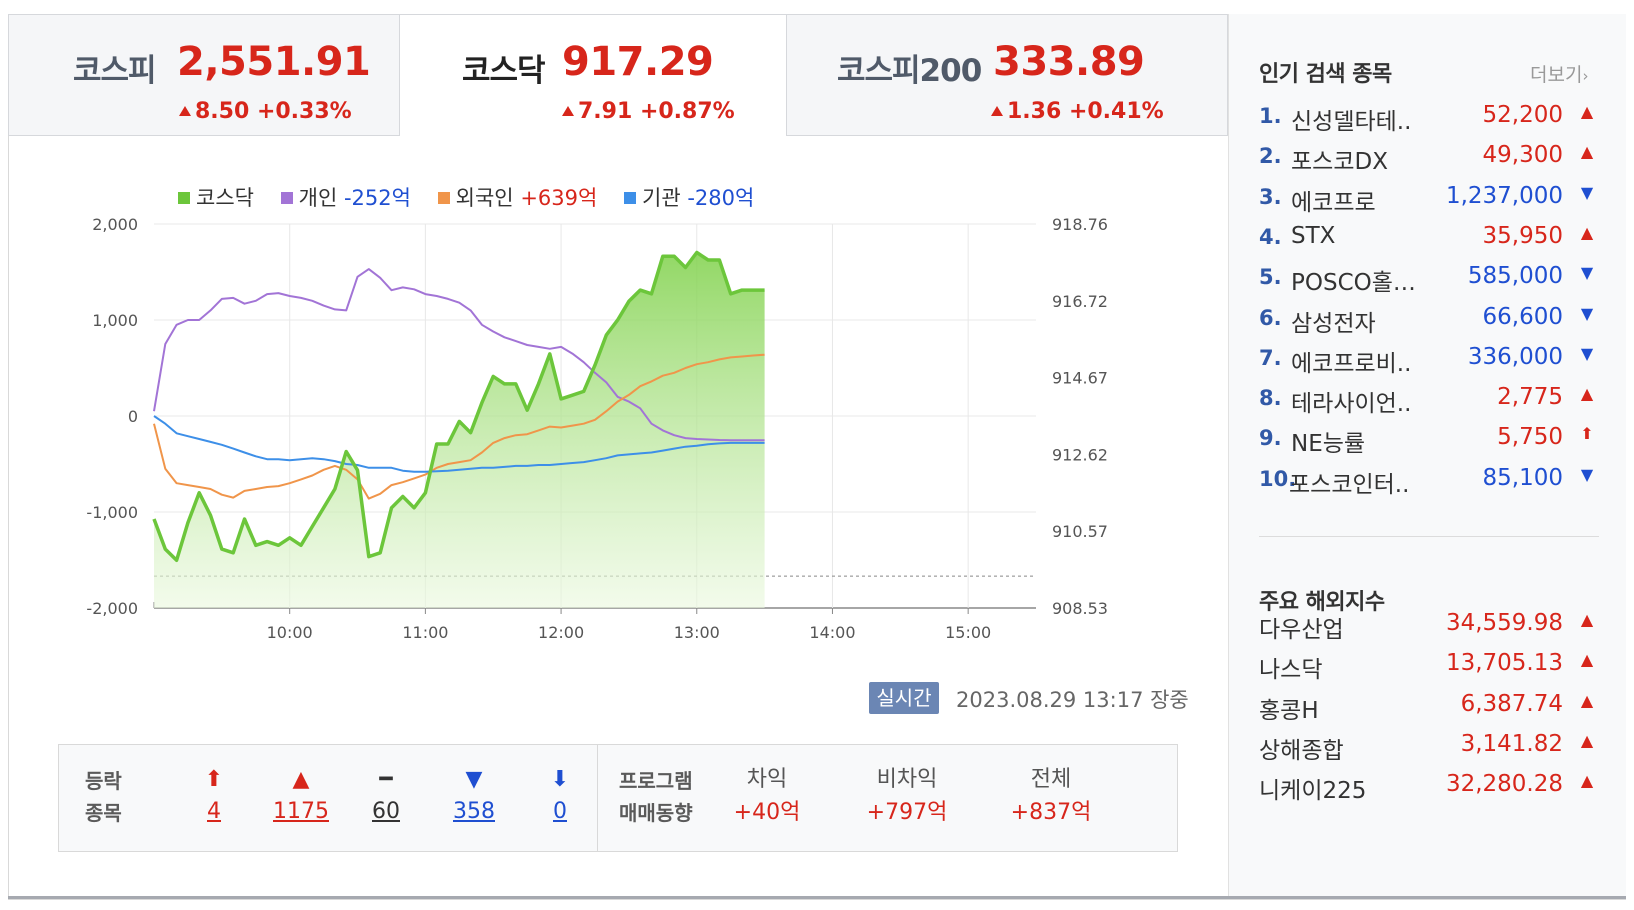  What do you see at coordinates (904, 698) in the screenshot?
I see `realtime-badge: 실시간` at bounding box center [904, 698].